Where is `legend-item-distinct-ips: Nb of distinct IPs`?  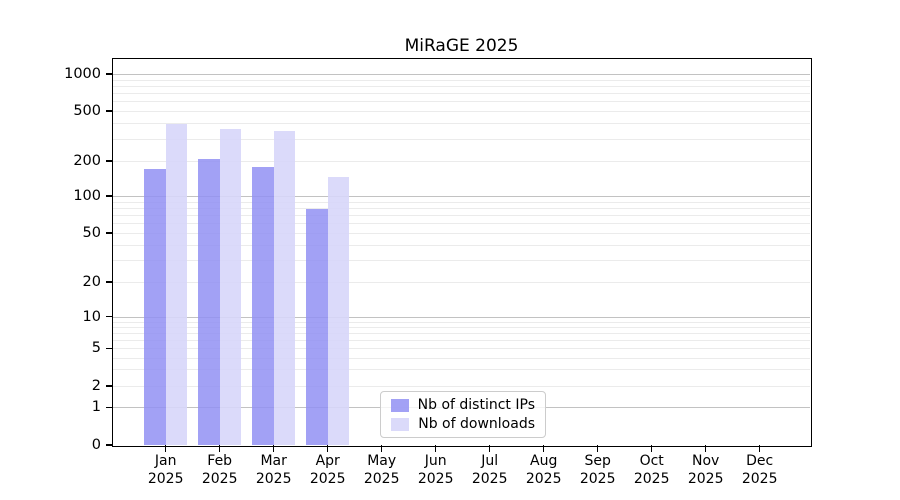 legend-item-distinct-ips: Nb of distinct IPs is located at coordinates (463, 405).